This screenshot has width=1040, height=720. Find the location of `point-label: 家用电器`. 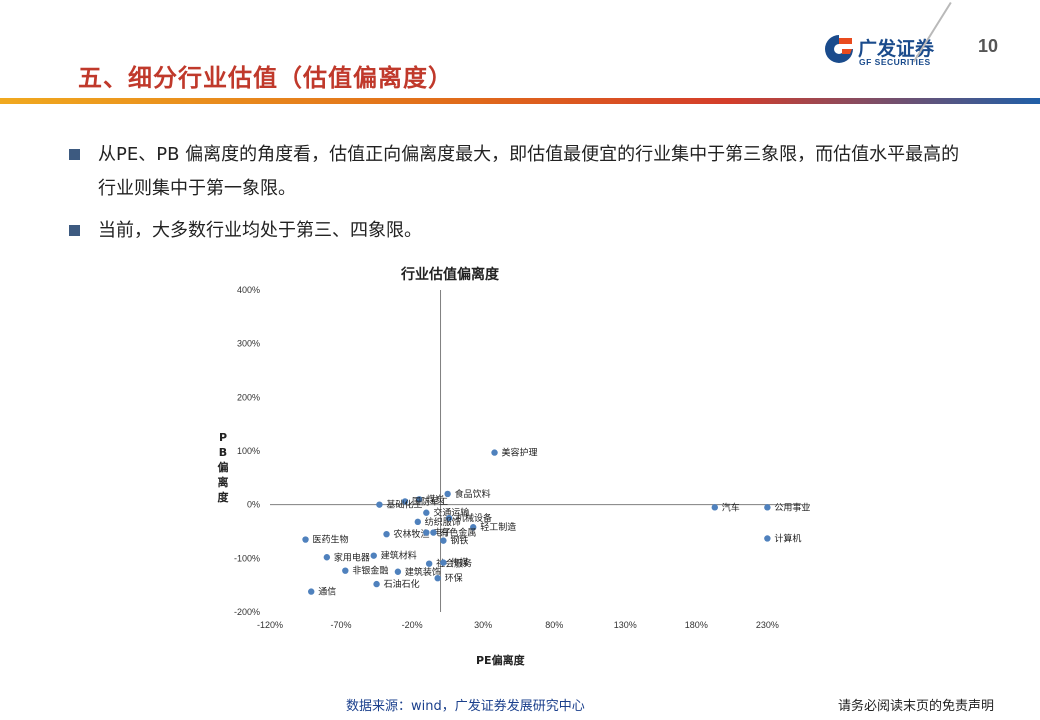

point-label: 家用电器 is located at coordinates (352, 557).